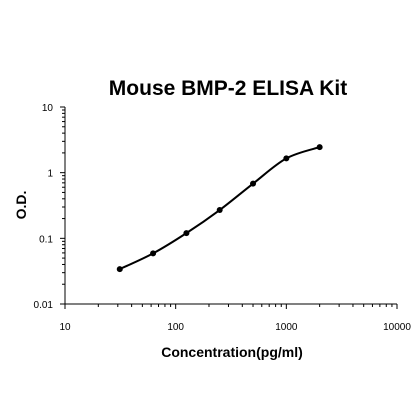  I want to click on x-tick-label: 100, so click(175, 327).